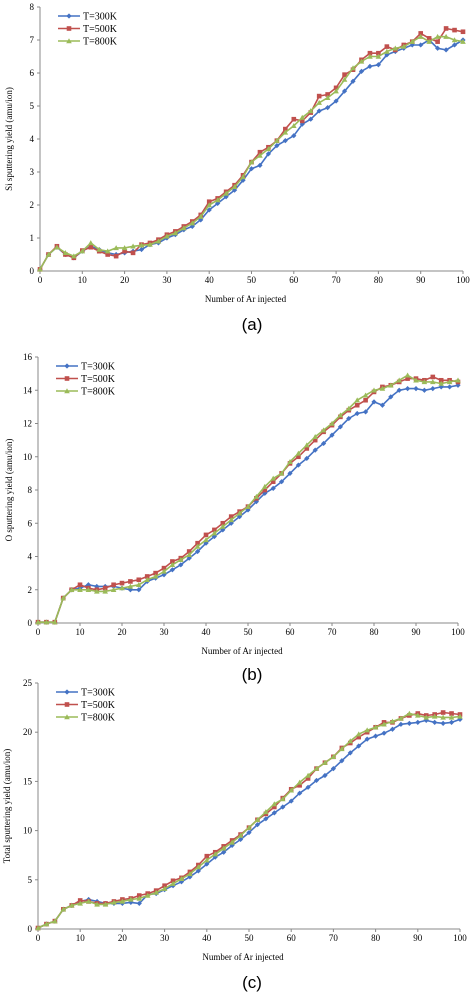 This screenshot has width=474, height=995. I want to click on panel-caption: (a), so click(252, 324).